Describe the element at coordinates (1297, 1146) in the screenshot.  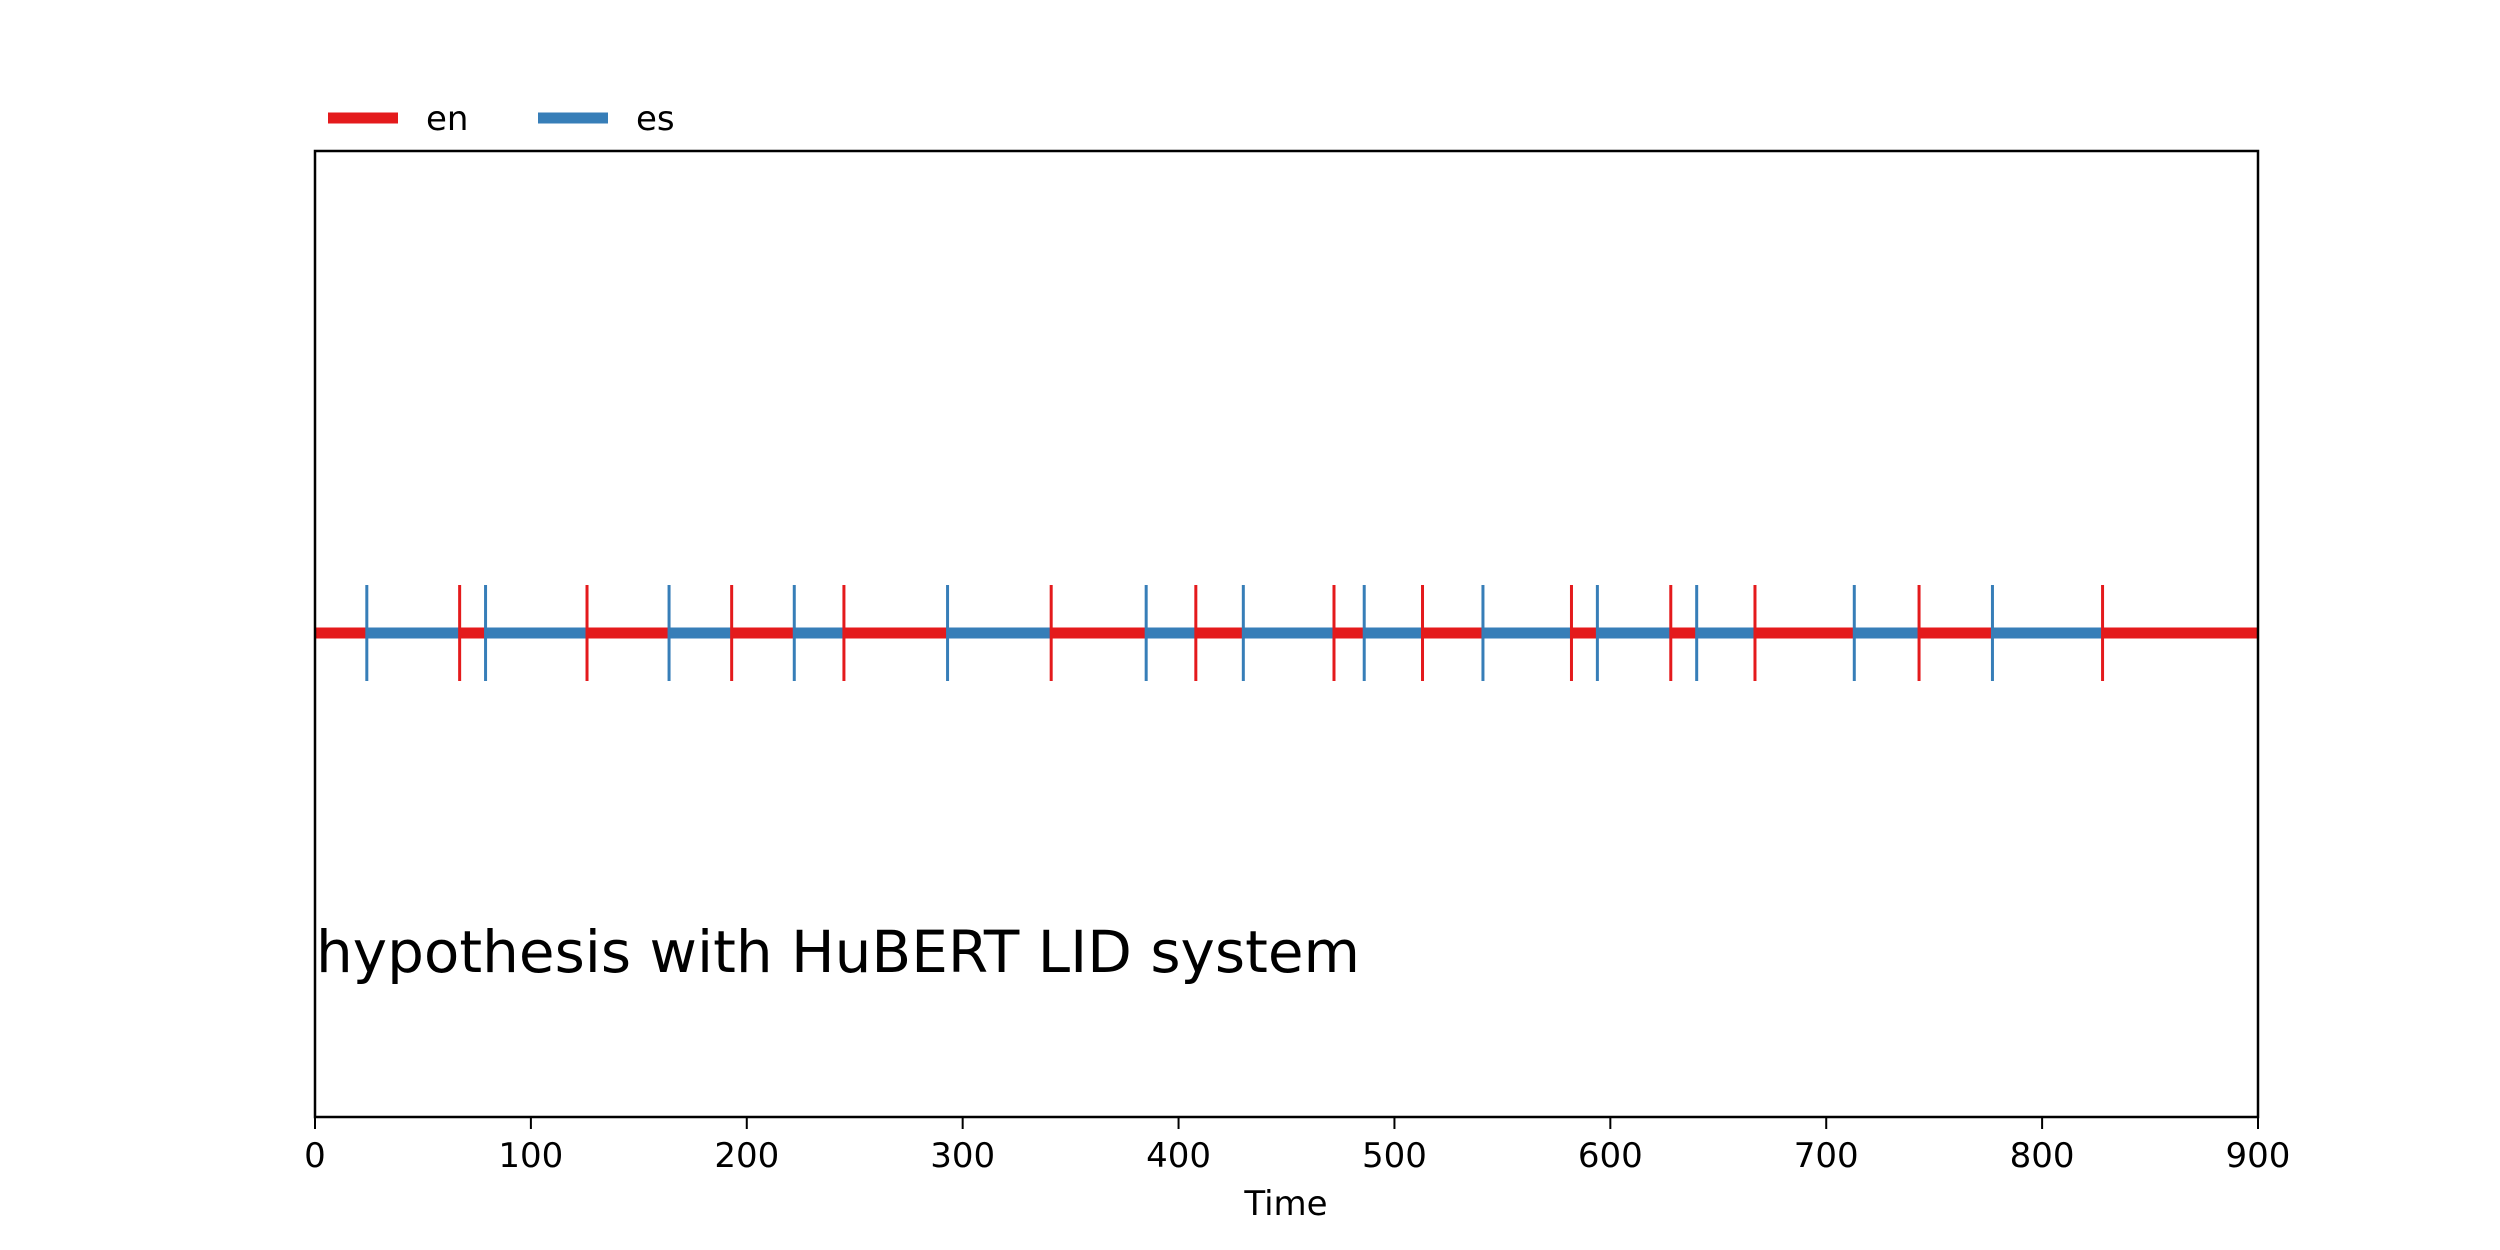
I see `x-axis: 0 100 200 300 400 500 600 700 800 900` at that location.